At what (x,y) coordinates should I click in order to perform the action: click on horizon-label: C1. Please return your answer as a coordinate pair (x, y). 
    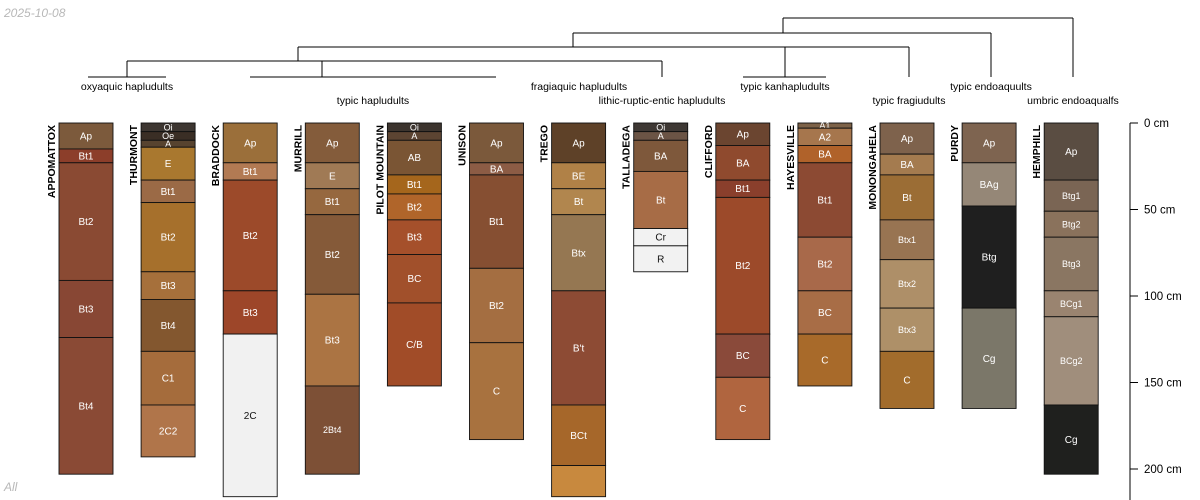
    Looking at the image, I should click on (168, 379).